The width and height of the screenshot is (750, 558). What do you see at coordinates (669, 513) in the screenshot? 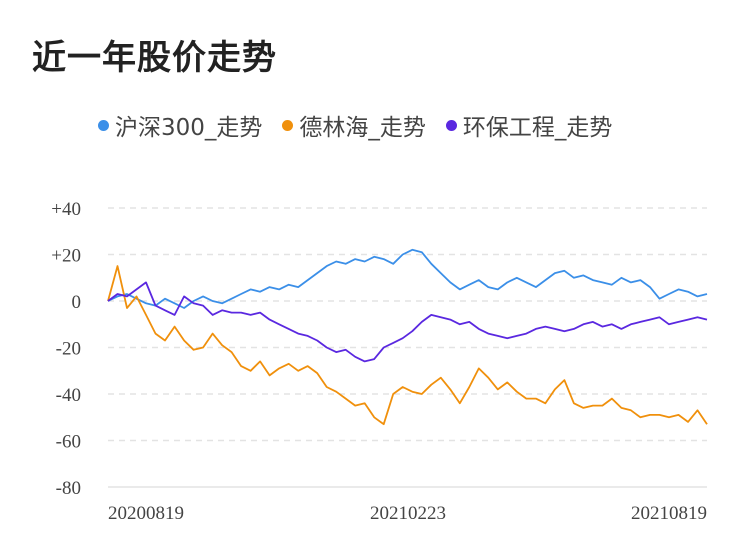
I see `x-tick-label: 20210819` at bounding box center [669, 513].